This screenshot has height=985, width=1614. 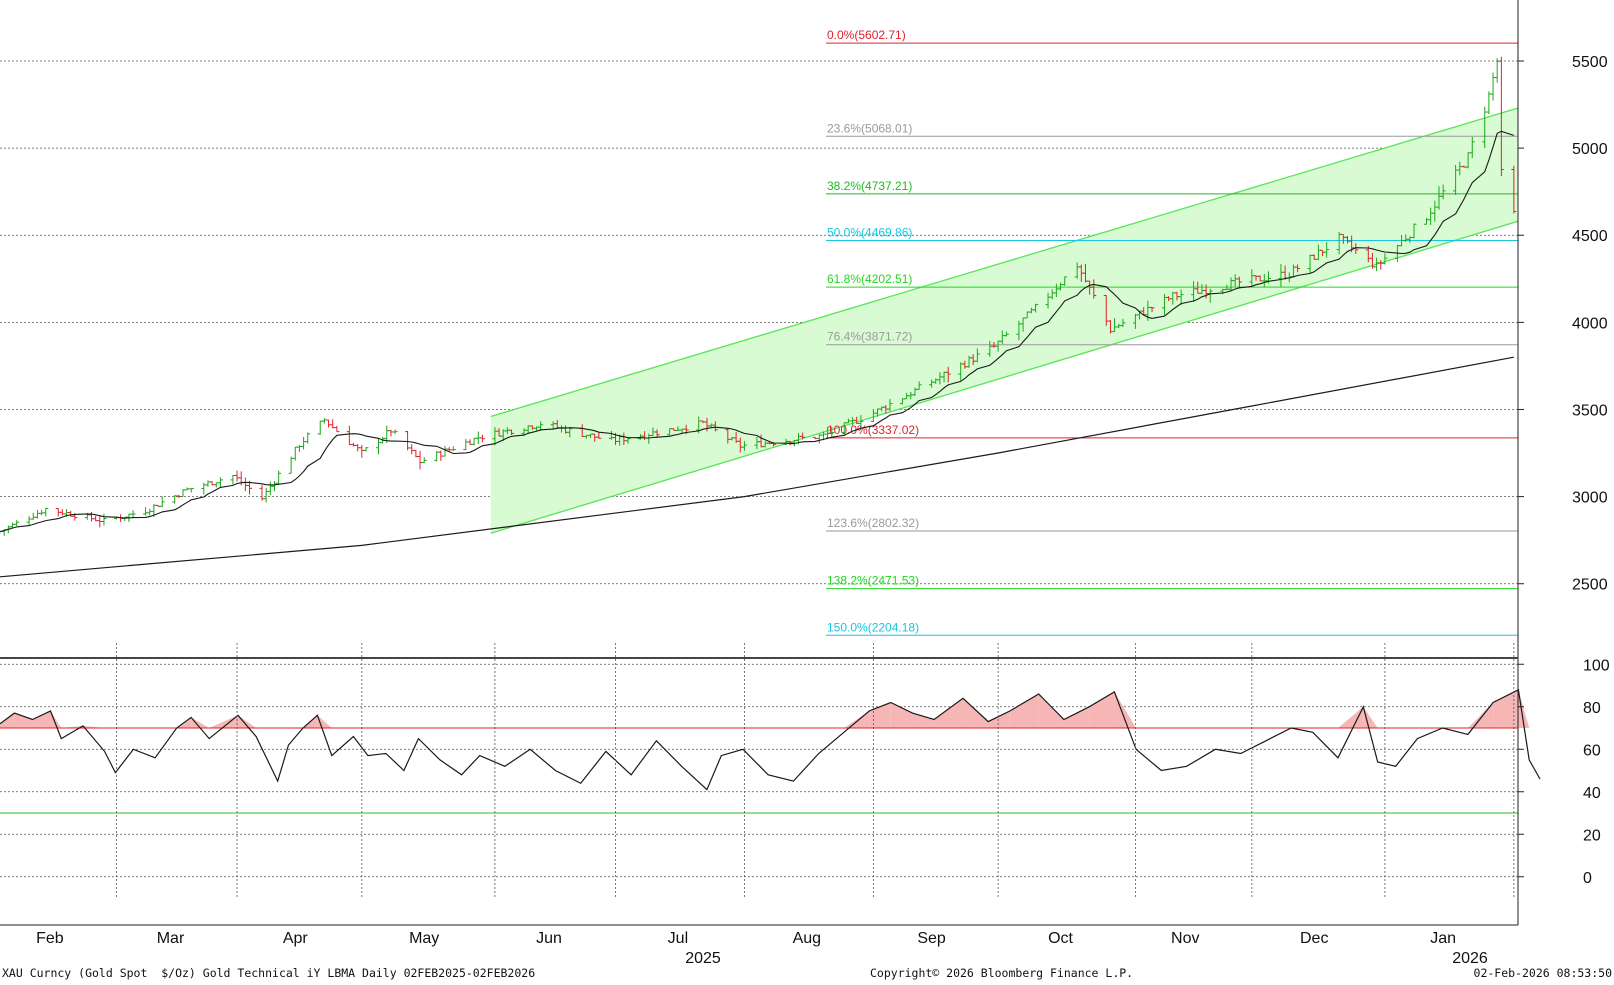 I want to click on fib-level-label: 61.8%(4202.51), so click(x=869, y=279).